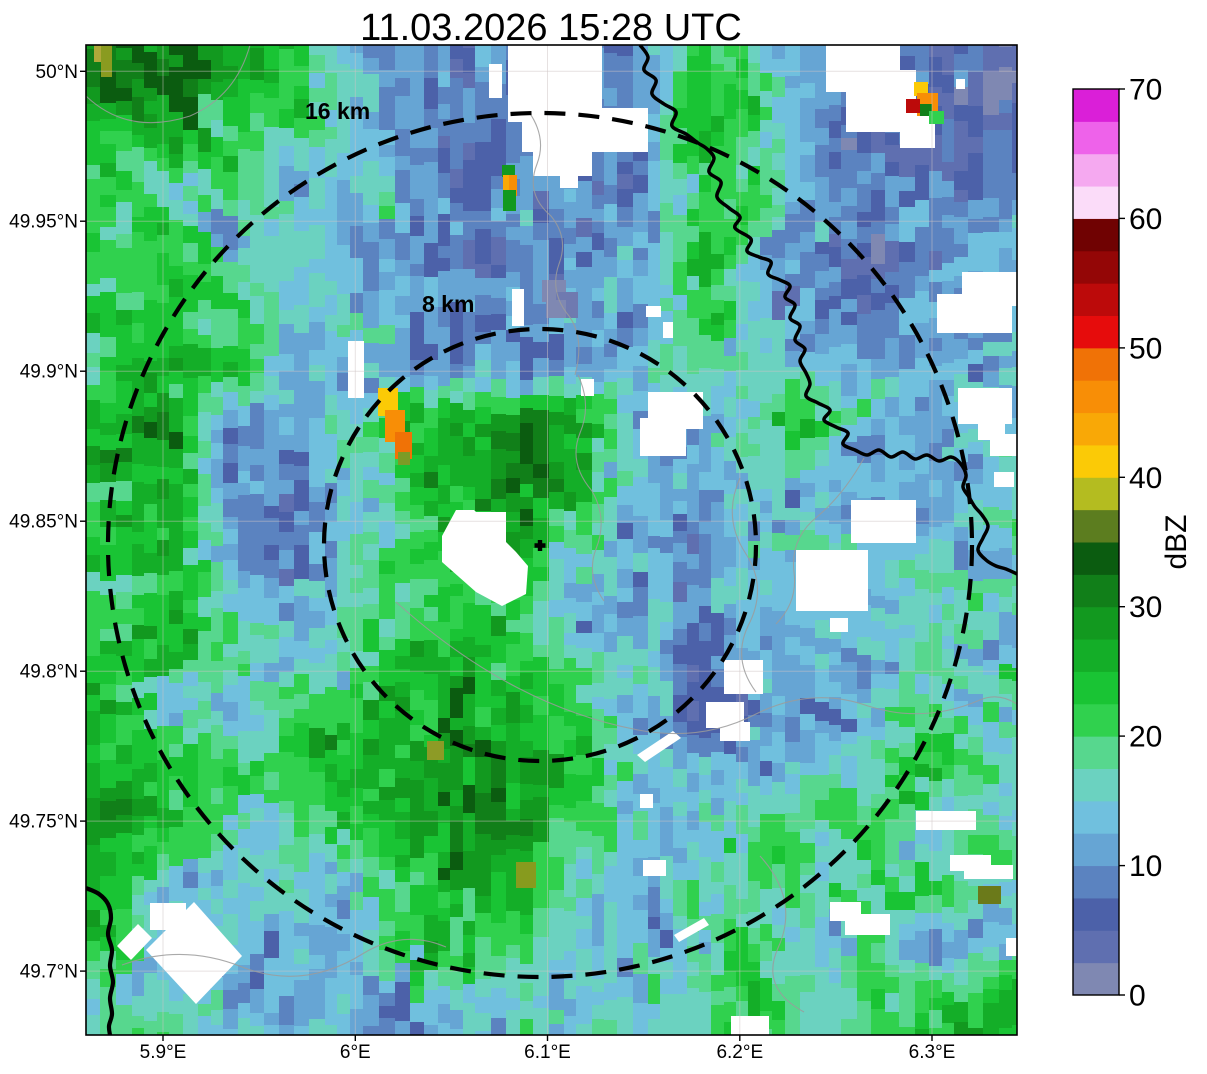 The image size is (1207, 1074). What do you see at coordinates (1137, 996) in the screenshot?
I see `svg-text: 0` at bounding box center [1137, 996].